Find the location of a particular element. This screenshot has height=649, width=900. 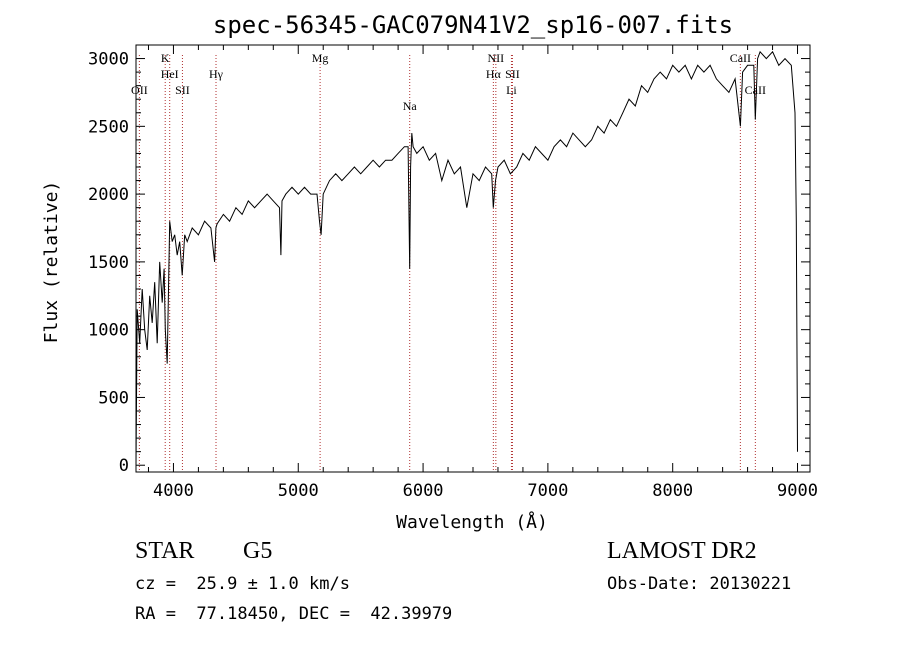

x-tick-label: 8000 is located at coordinates (672, 491).